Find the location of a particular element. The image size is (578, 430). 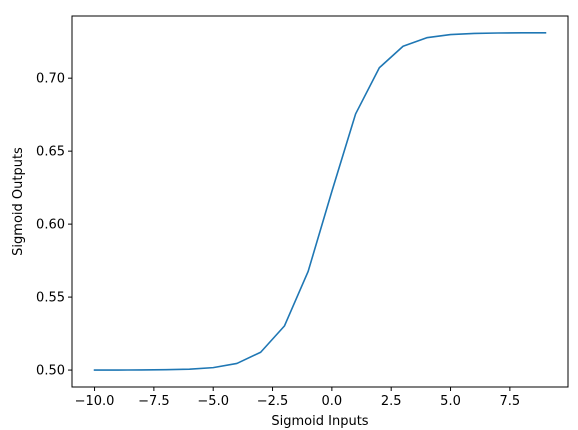

x-axis-label: Sigmoid Inputs is located at coordinates (319, 421).